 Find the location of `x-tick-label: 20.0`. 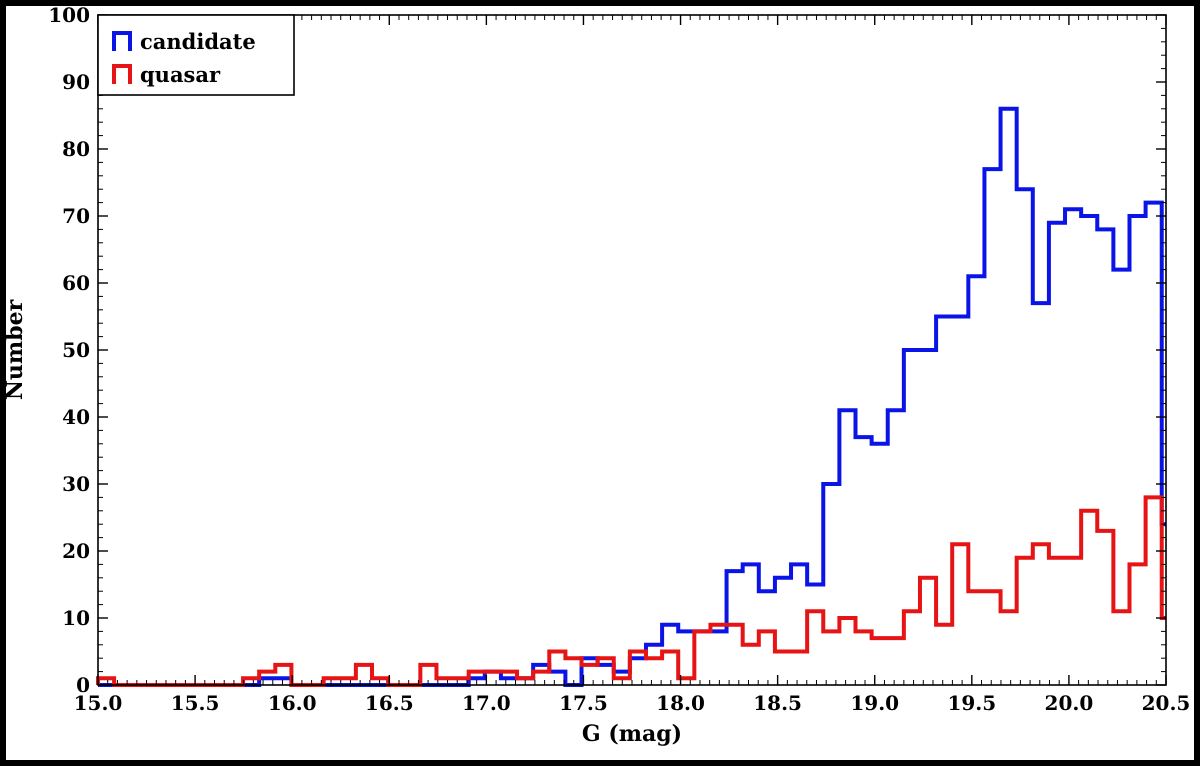

x-tick-label: 20.0 is located at coordinates (1069, 703).